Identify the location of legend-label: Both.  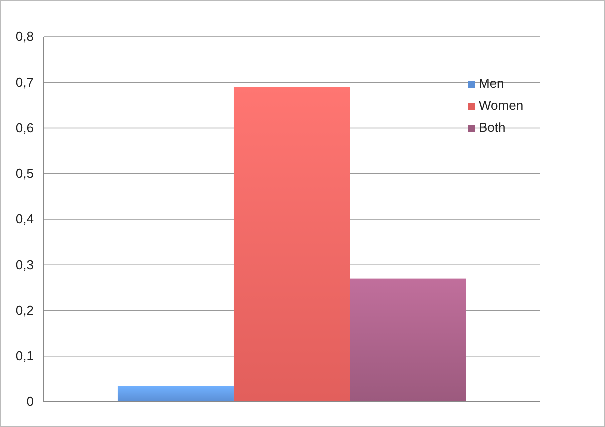
(492, 127).